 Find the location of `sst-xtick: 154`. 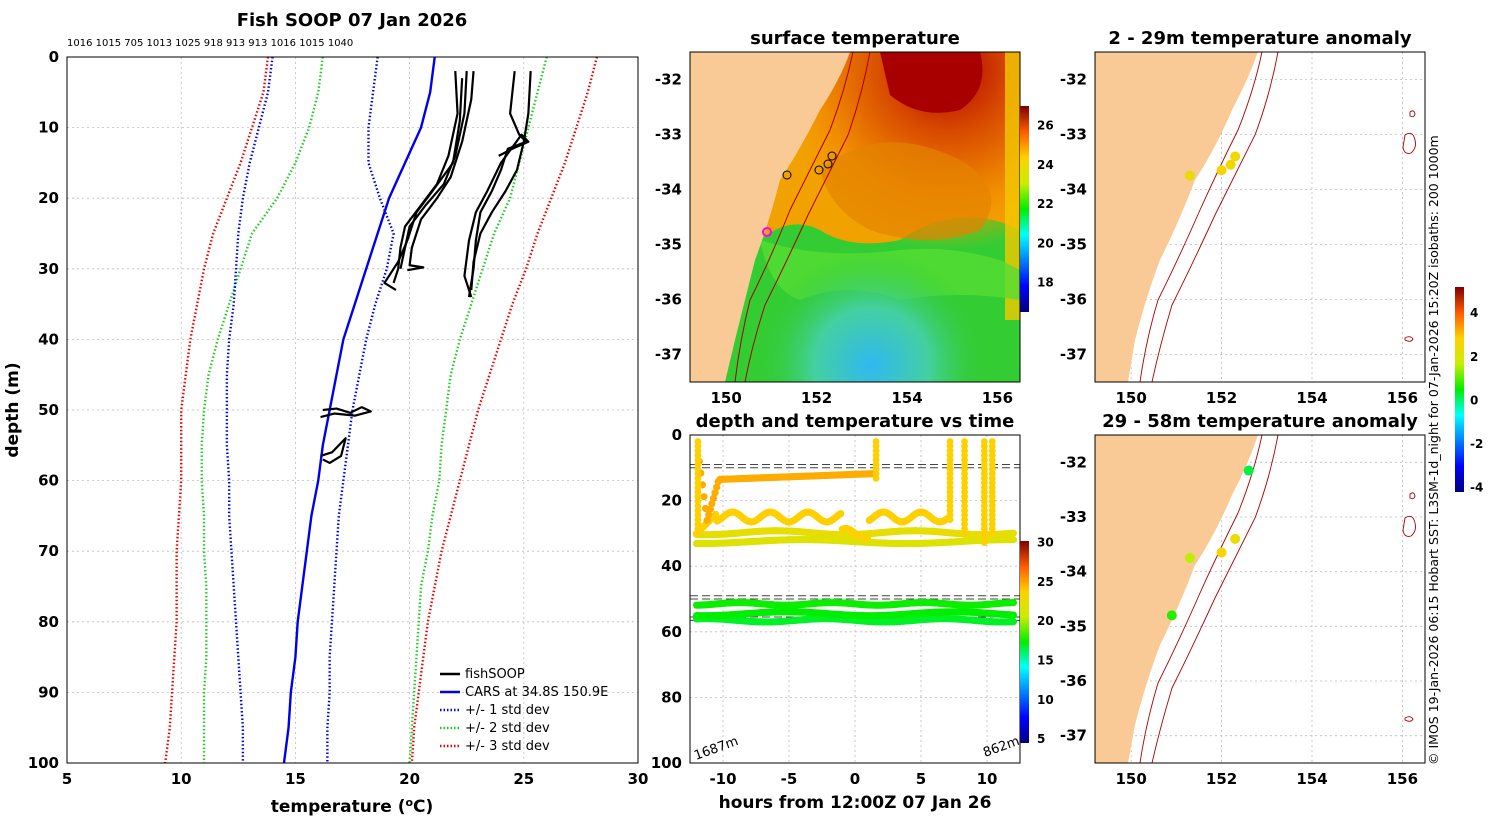

sst-xtick: 154 is located at coordinates (906, 398).